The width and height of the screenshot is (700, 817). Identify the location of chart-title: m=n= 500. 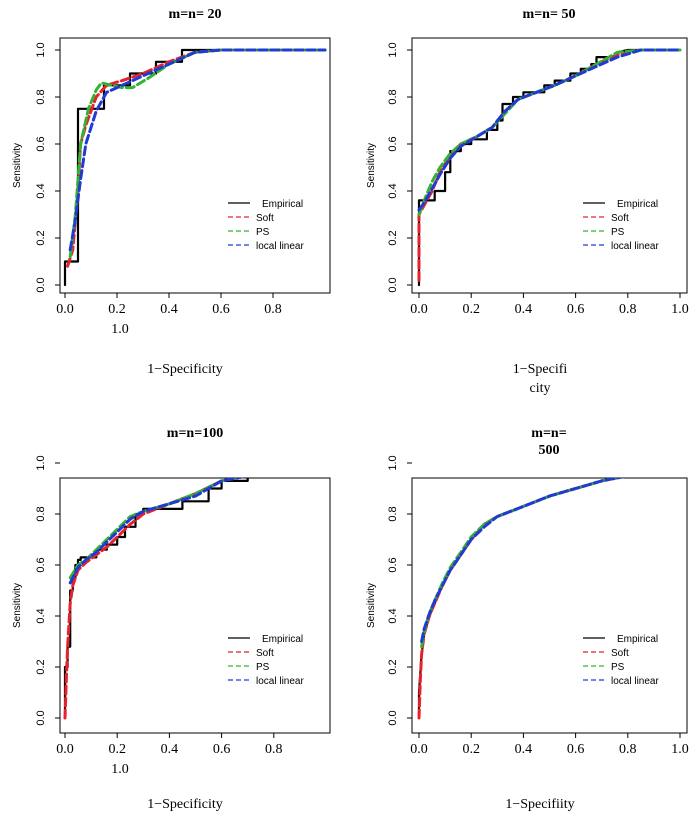
(548, 442).